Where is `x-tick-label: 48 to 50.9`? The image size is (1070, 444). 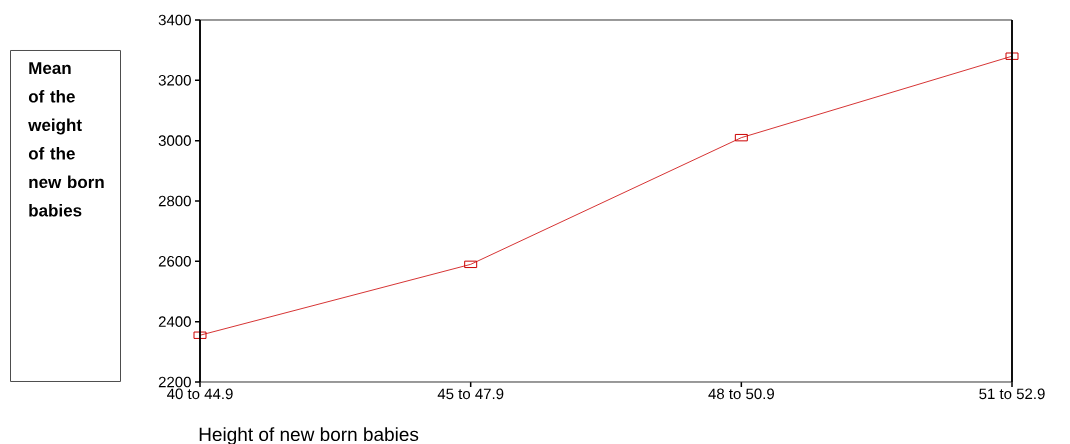 x-tick-label: 48 to 50.9 is located at coordinates (741, 394).